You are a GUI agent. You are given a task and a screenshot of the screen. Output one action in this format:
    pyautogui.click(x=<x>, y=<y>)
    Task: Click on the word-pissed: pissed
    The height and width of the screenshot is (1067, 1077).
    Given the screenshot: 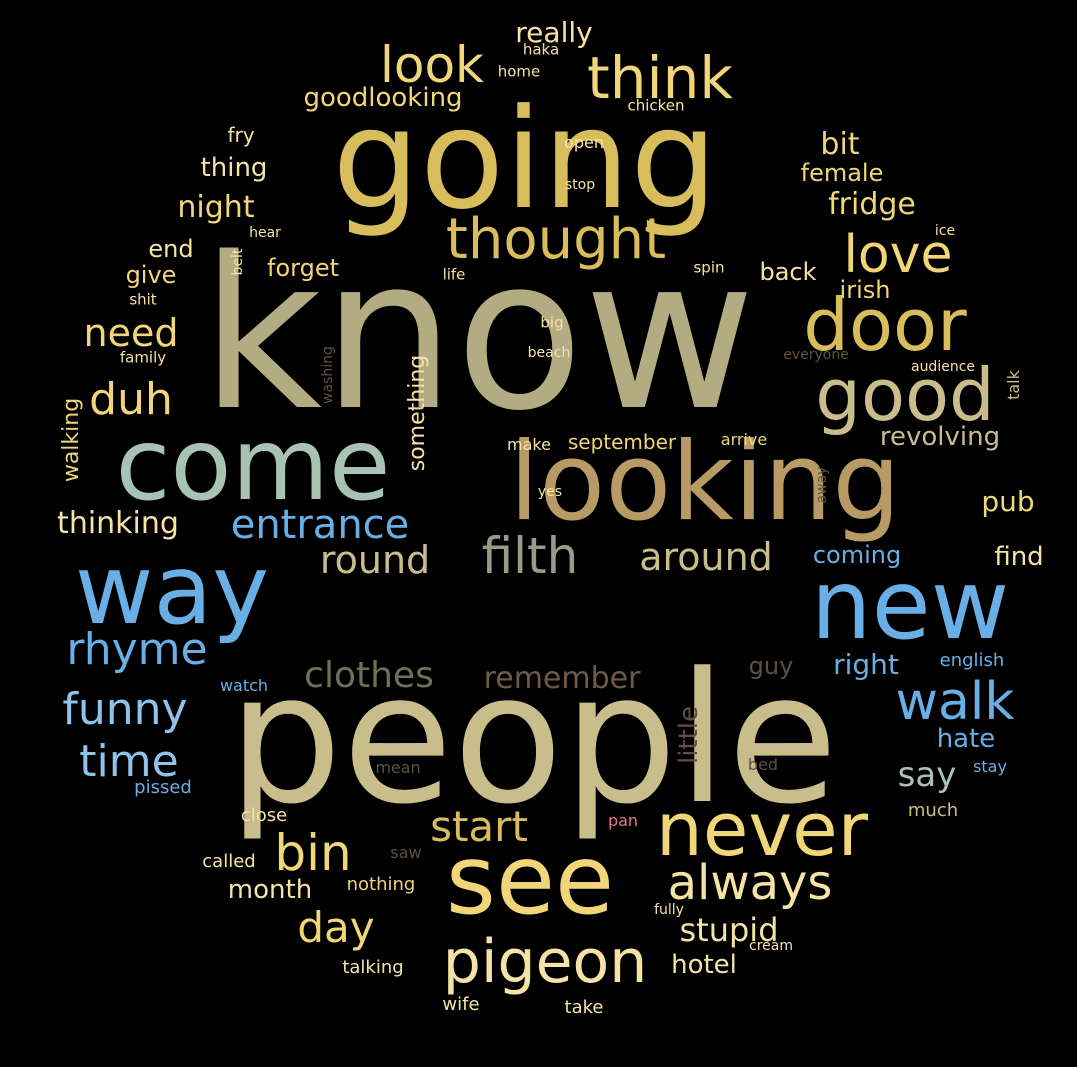 What is the action you would take?
    pyautogui.click(x=163, y=787)
    